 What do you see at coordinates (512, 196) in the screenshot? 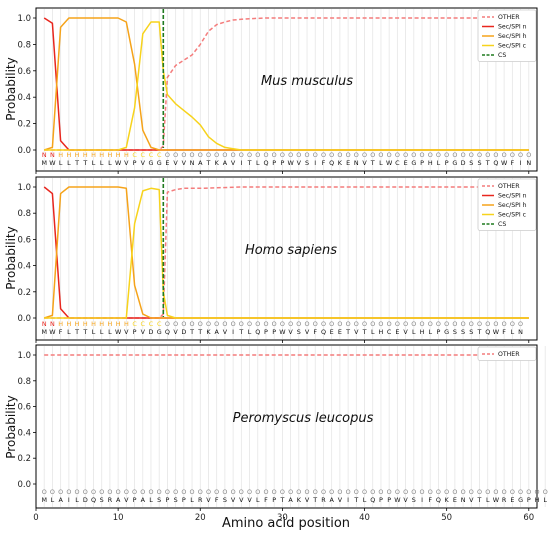
I see `legend-label: Sec/SPI n` at bounding box center [512, 196].